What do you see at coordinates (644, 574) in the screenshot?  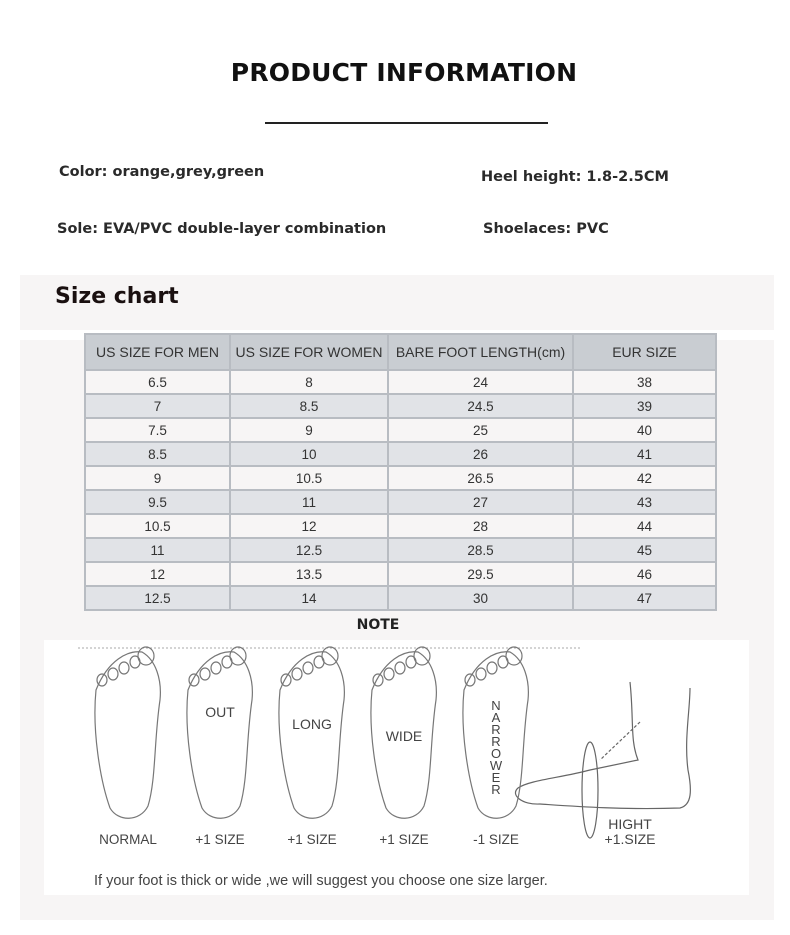 I see `table-cell: 46` at bounding box center [644, 574].